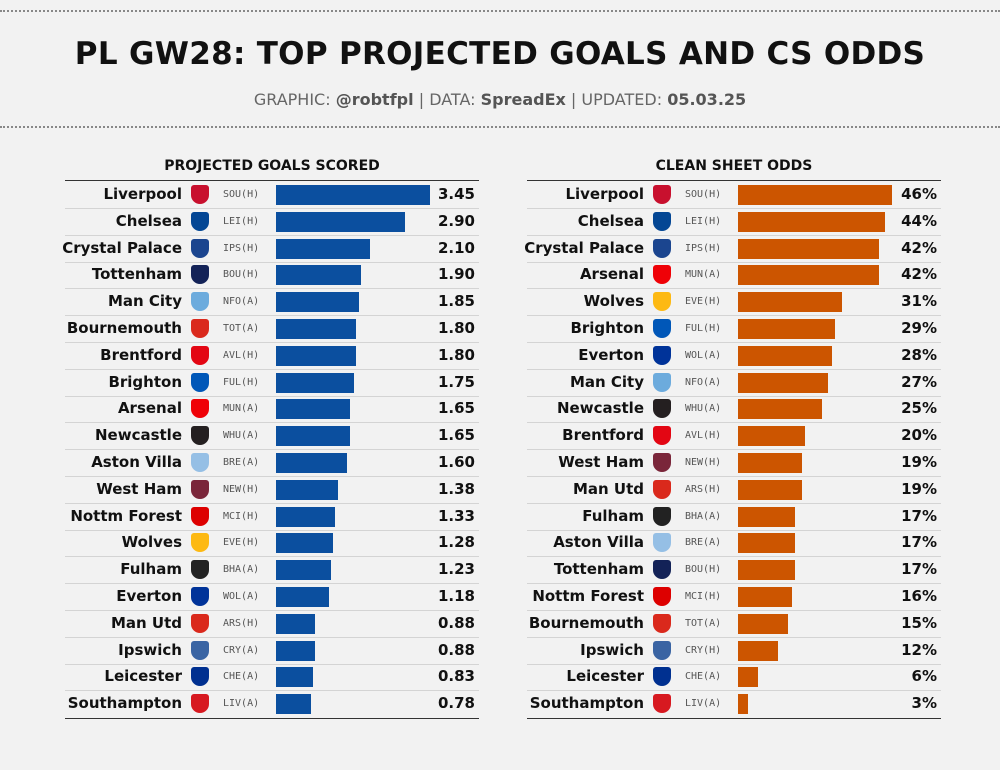 This screenshot has width=1000, height=770. What do you see at coordinates (456, 649) in the screenshot?
I see `value-label: 0.88` at bounding box center [456, 649].